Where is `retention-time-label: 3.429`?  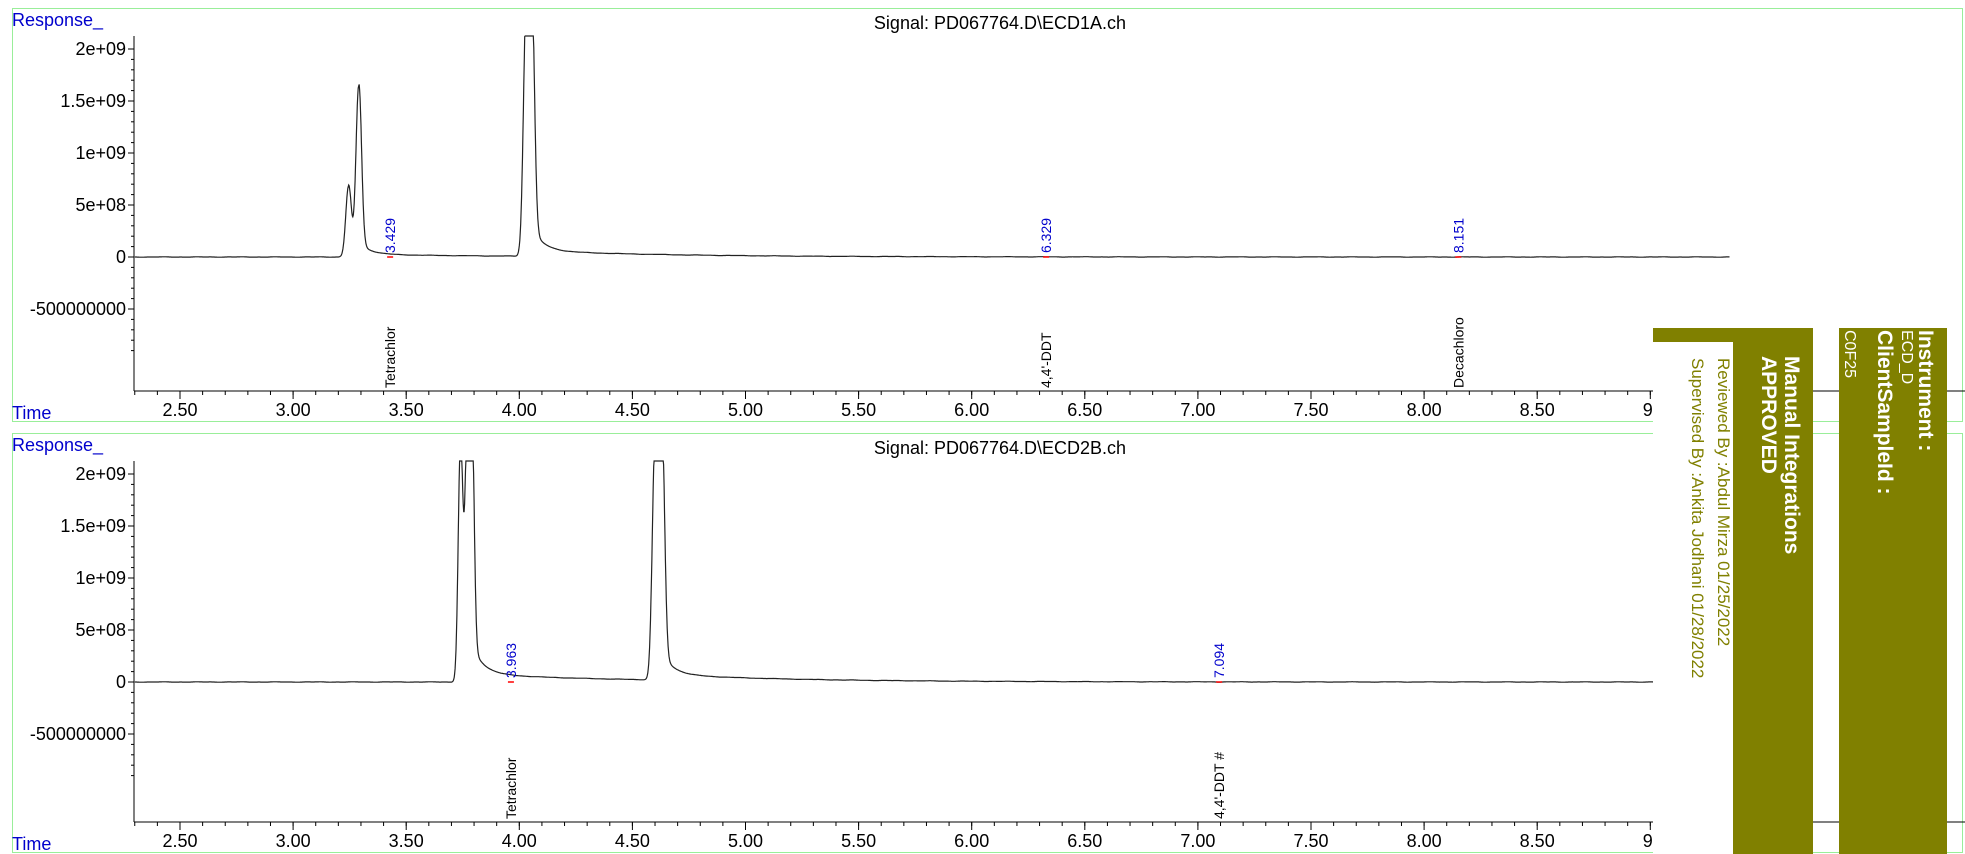
retention-time-label: 3.429 is located at coordinates (390, 235).